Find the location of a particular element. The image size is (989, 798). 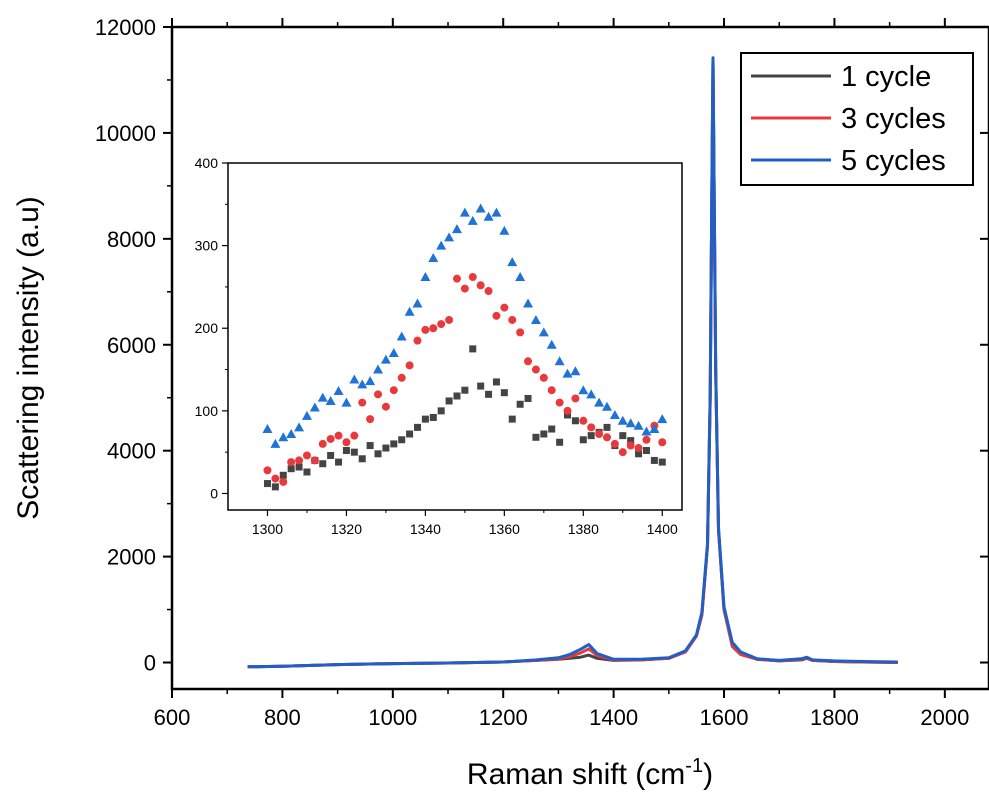

x-axis-title-superscript: -1 is located at coordinates (694, 766).